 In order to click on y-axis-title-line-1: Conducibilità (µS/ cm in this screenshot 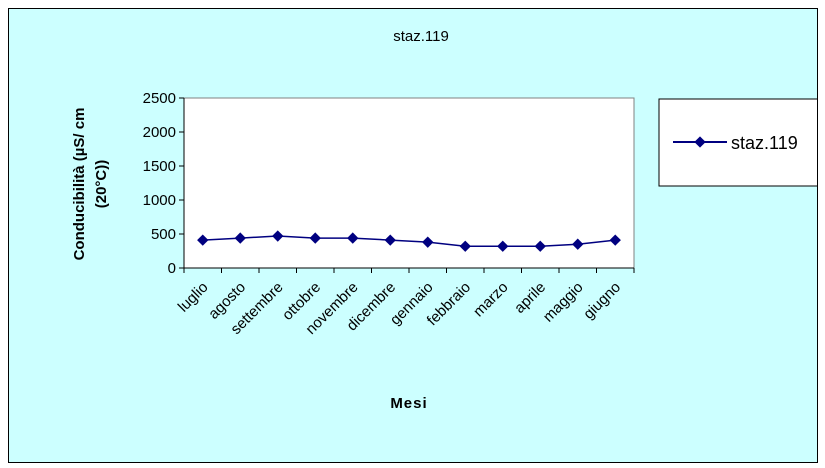, I will do `click(79, 184)`.